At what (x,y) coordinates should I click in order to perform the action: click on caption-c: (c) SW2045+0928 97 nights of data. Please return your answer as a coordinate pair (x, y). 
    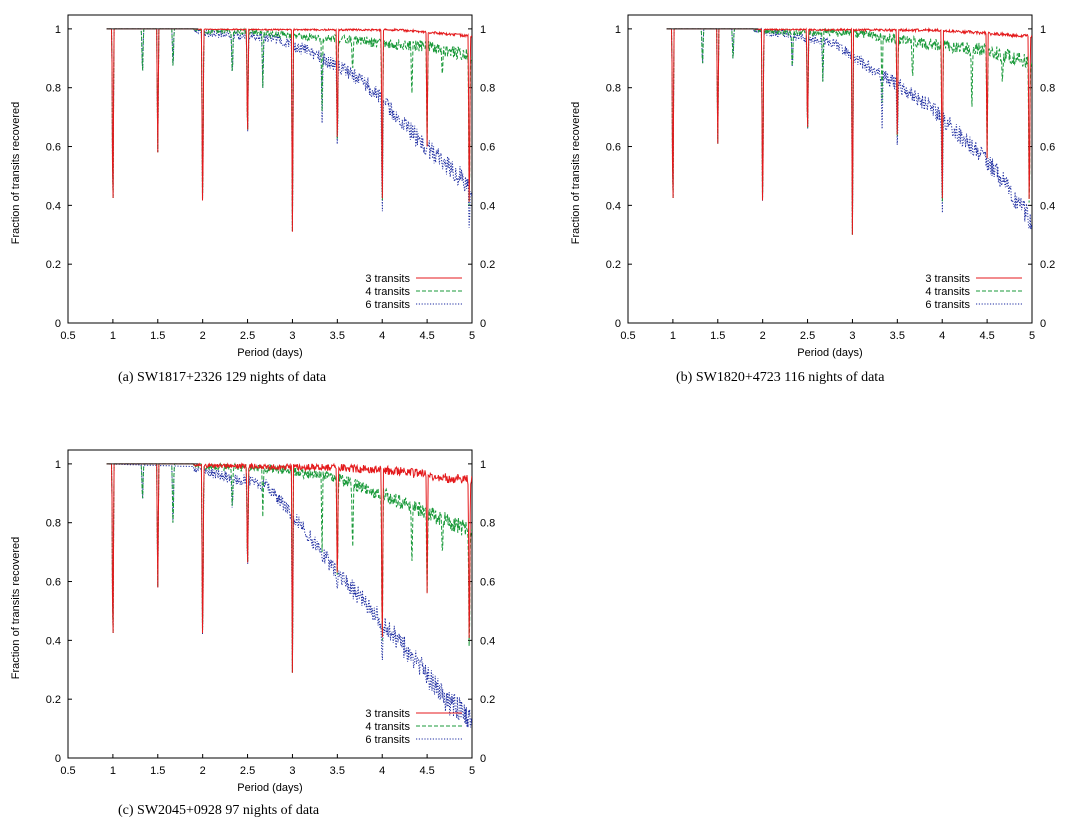
    Looking at the image, I should click on (219, 810).